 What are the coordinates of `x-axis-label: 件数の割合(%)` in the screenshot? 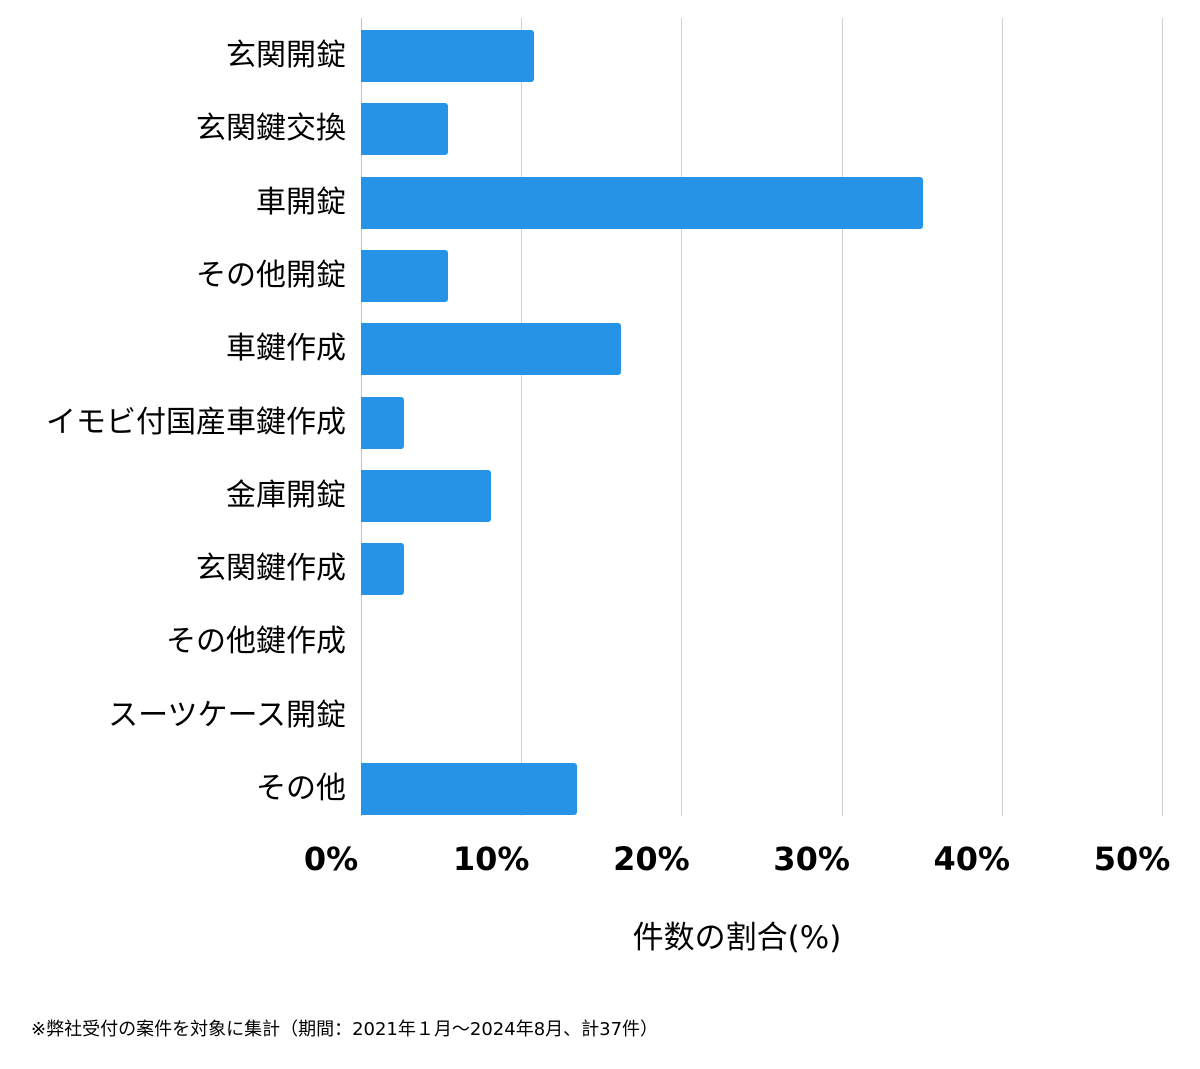 It's located at (737, 938).